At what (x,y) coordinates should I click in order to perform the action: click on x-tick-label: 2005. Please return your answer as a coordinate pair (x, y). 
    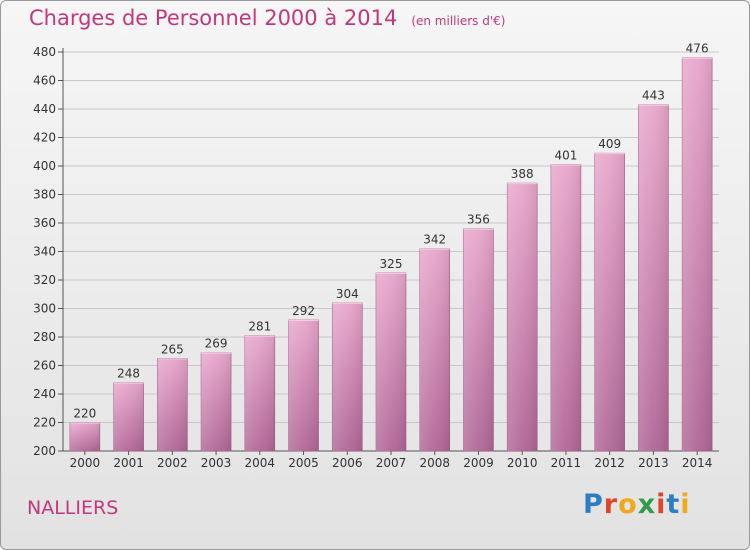
    Looking at the image, I should click on (303, 463).